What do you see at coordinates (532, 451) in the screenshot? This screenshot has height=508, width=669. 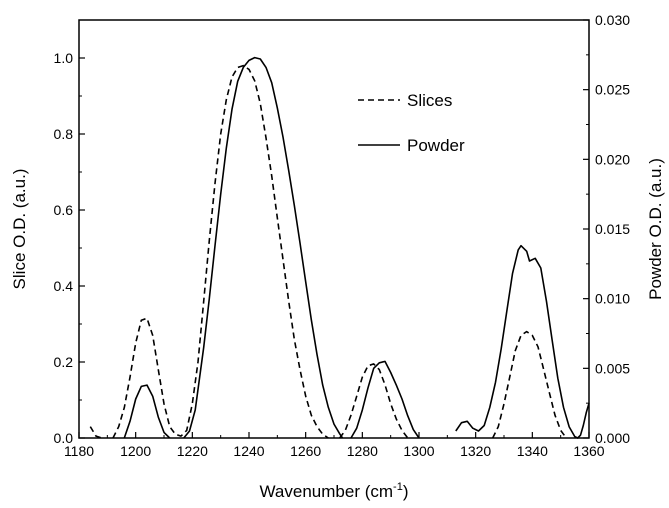 I see `x-tick-label: 1340` at bounding box center [532, 451].